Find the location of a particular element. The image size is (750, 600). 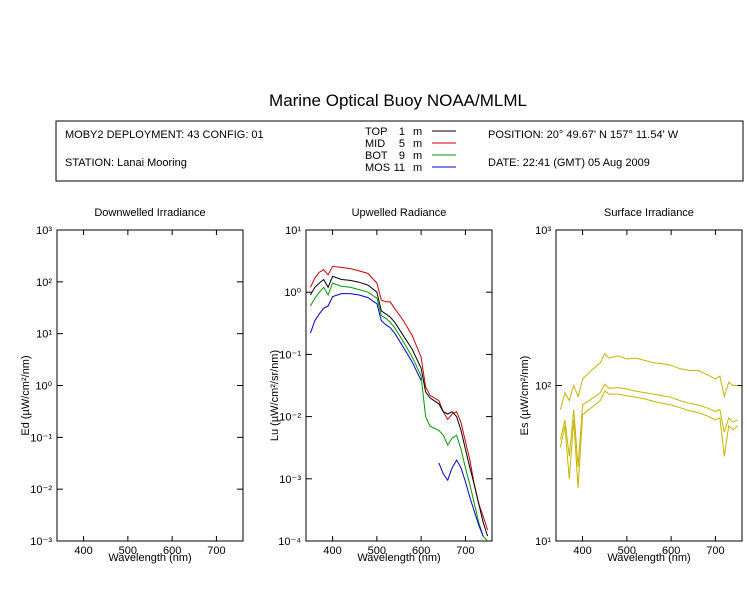

series-es2-line is located at coordinates (648, 425).